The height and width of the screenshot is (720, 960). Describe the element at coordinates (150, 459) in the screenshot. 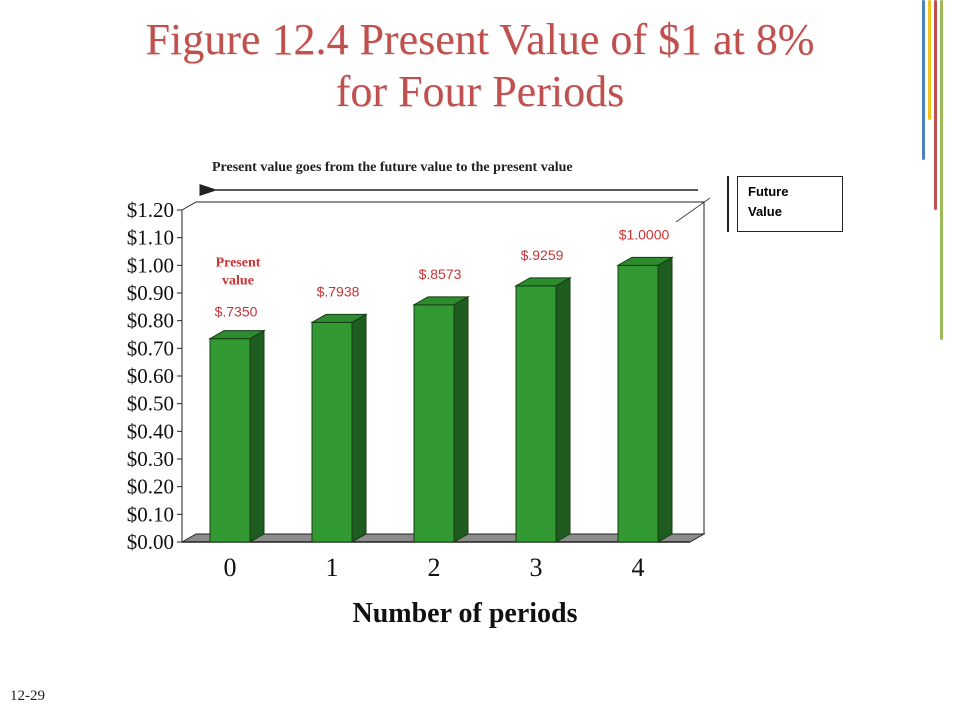

I see `y-tick-label: $0.30` at that location.